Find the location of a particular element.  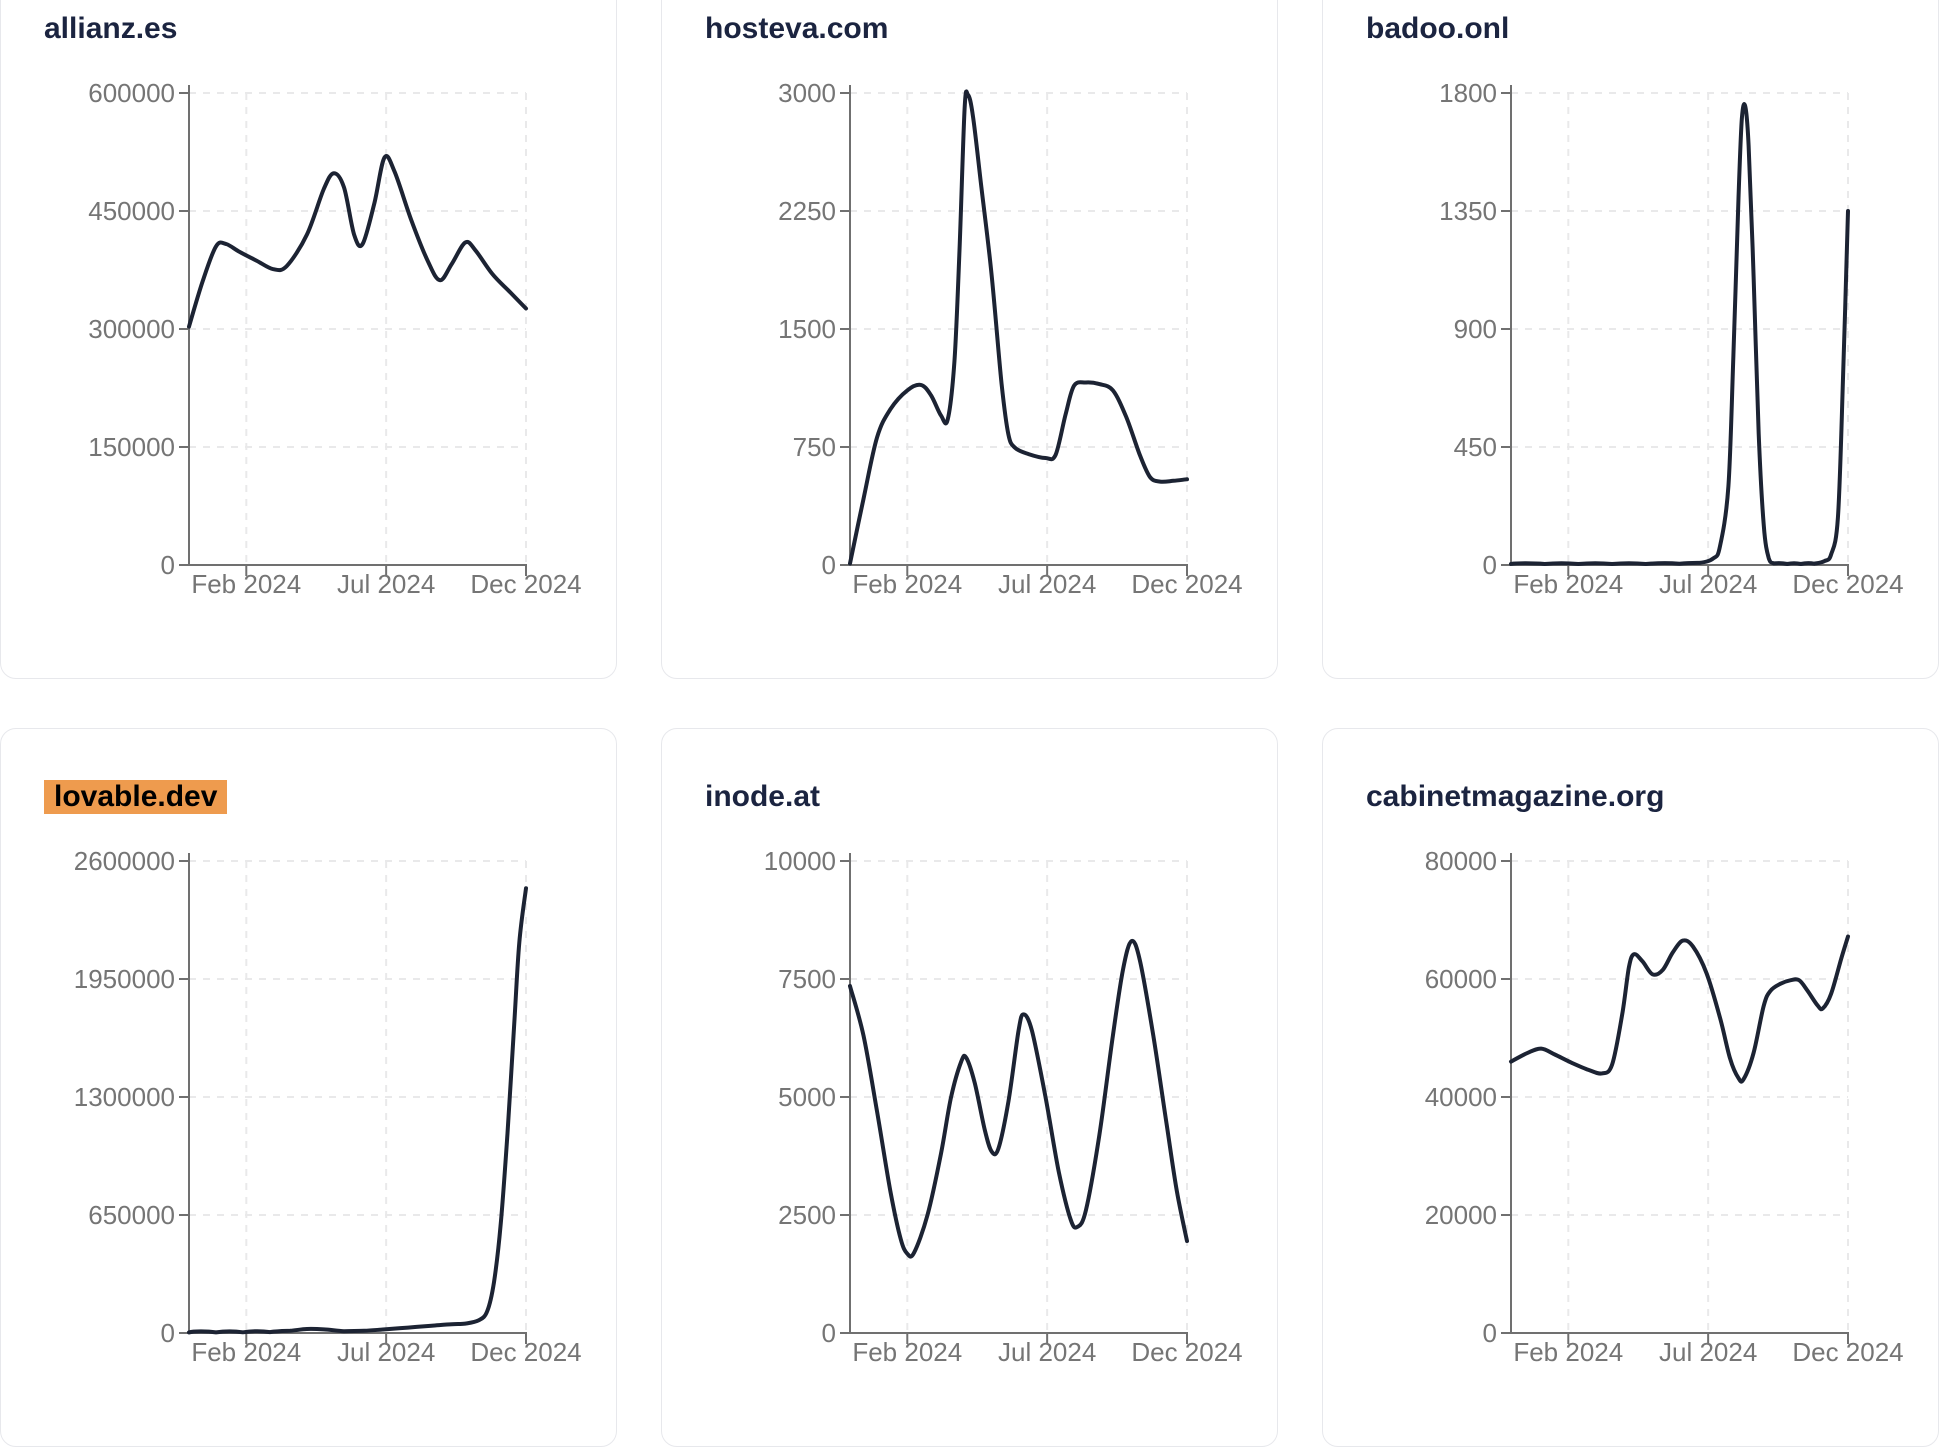

y-tick-label: 1300000 is located at coordinates (124, 1097).